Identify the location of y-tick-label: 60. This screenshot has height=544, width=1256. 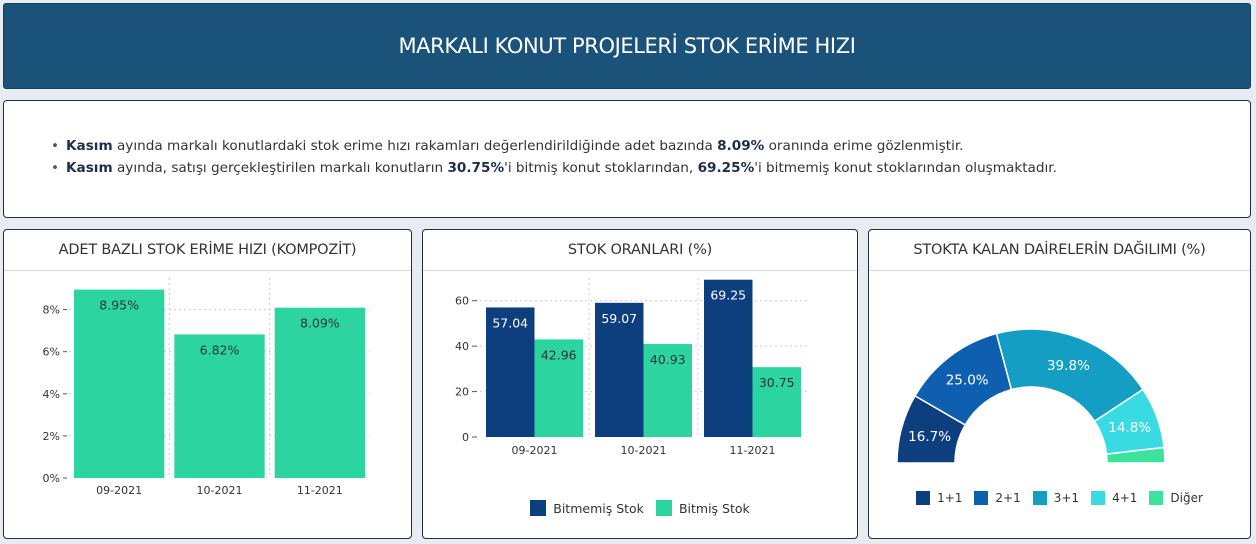
(462, 301).